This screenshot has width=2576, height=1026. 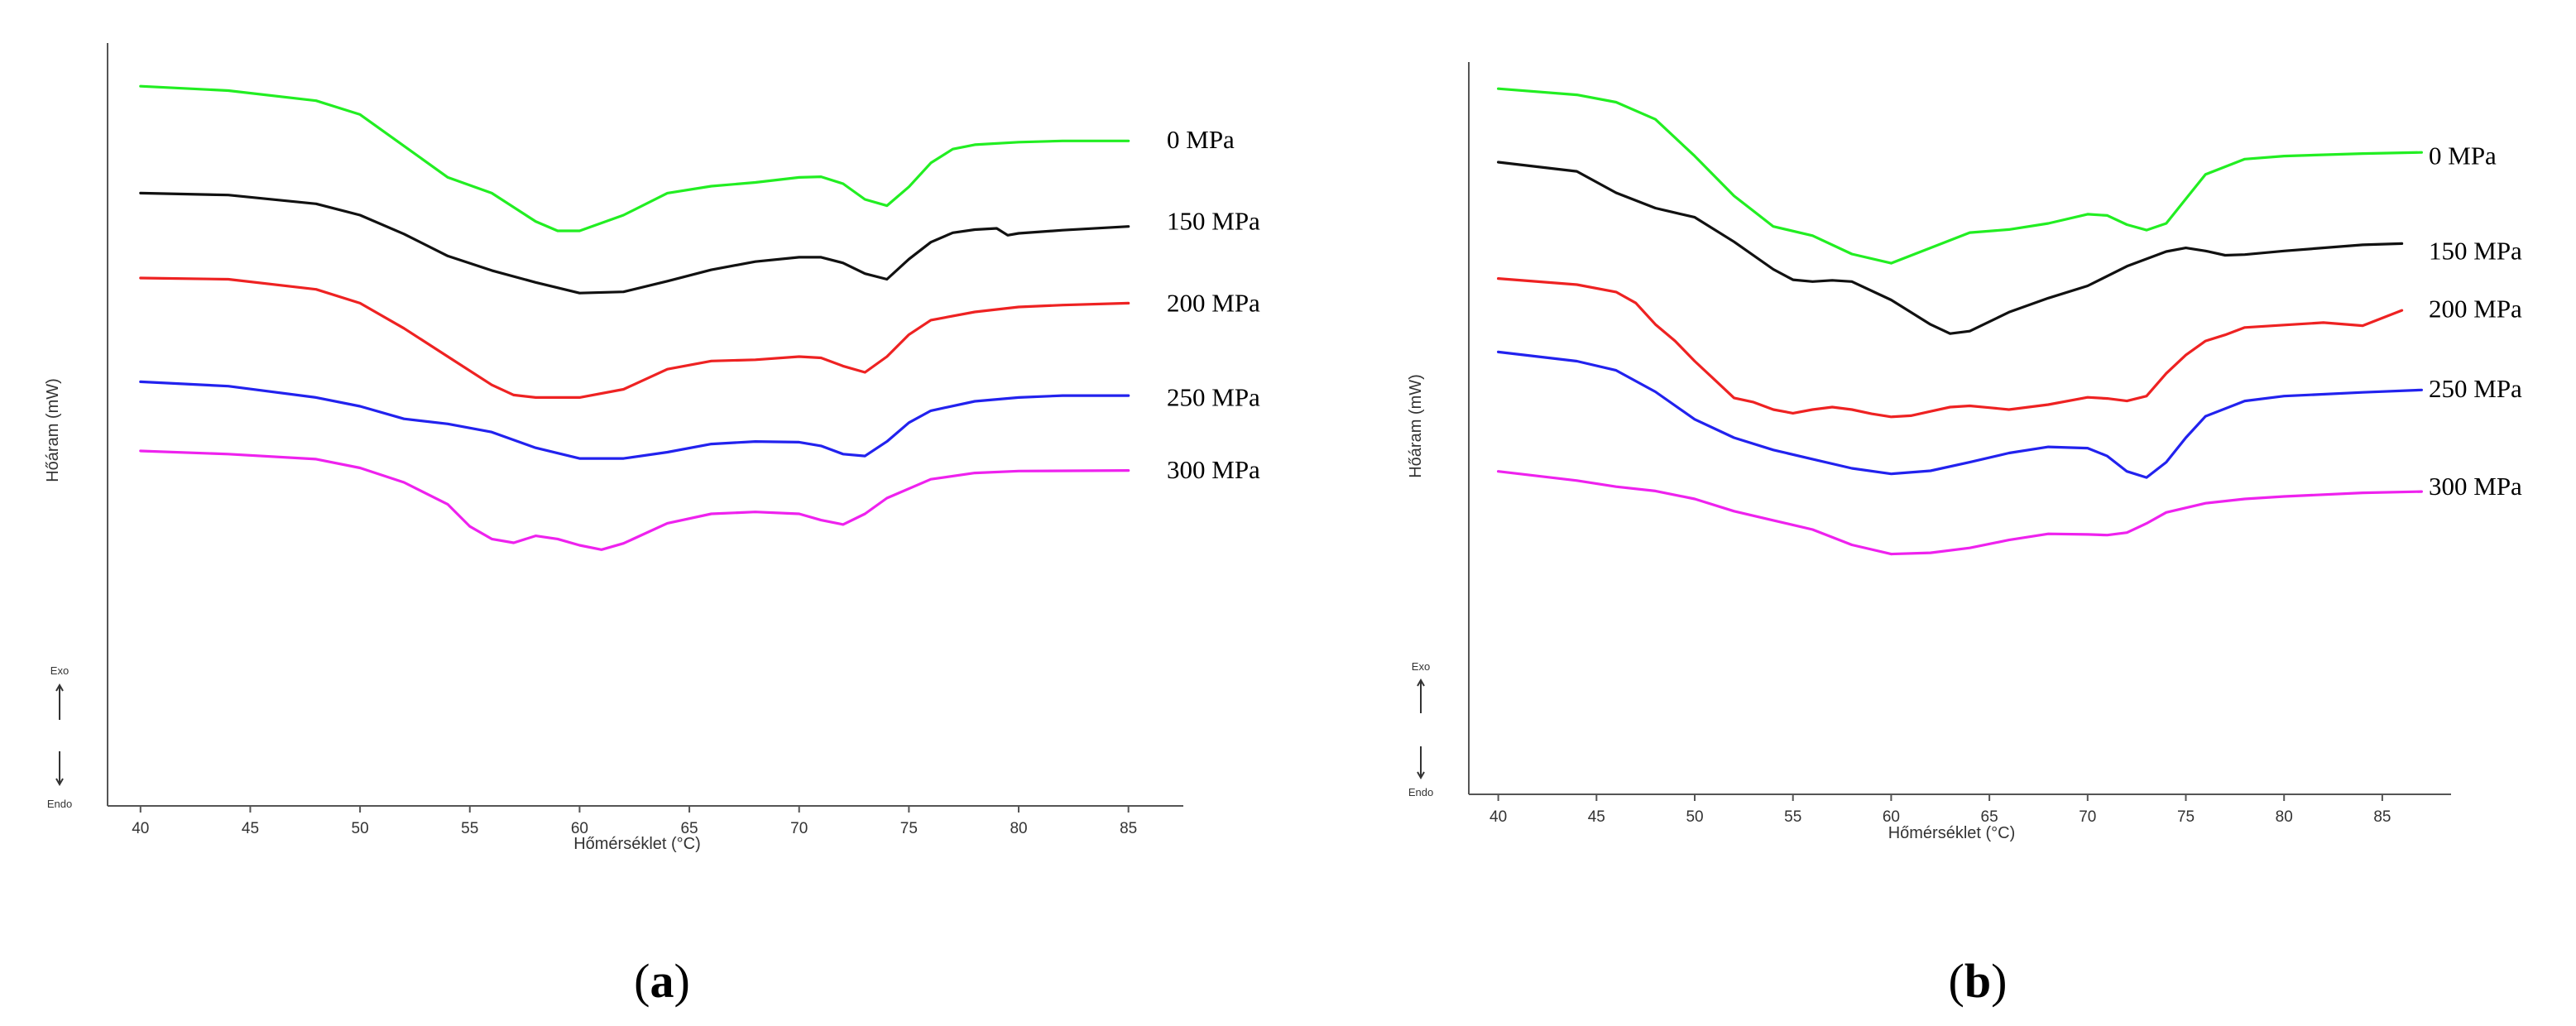 I want to click on panel-label-letter: b, so click(x=1978, y=981).